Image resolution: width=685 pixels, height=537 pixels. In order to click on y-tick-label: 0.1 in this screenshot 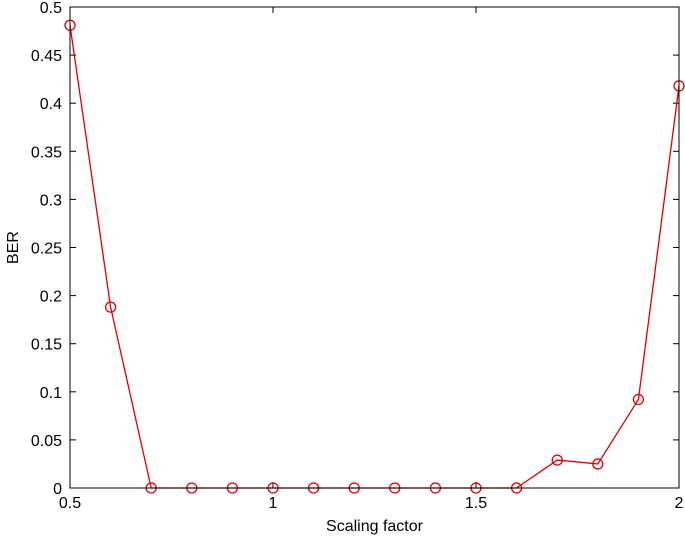, I will do `click(51, 393)`.